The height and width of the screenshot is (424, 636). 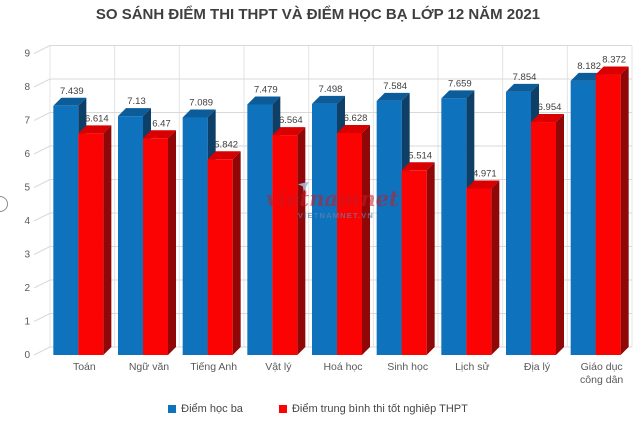 What do you see at coordinates (27, 255) in the screenshot?
I see `y-axis-tick-label: 3` at bounding box center [27, 255].